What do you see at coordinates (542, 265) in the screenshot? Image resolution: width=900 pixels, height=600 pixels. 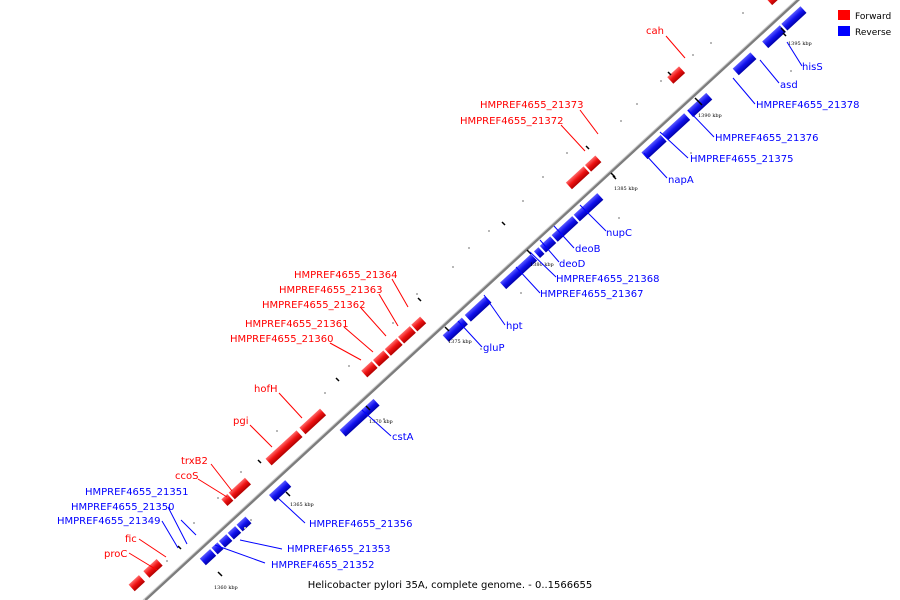 I see `tick-label: 1380 kbp` at bounding box center [542, 265].